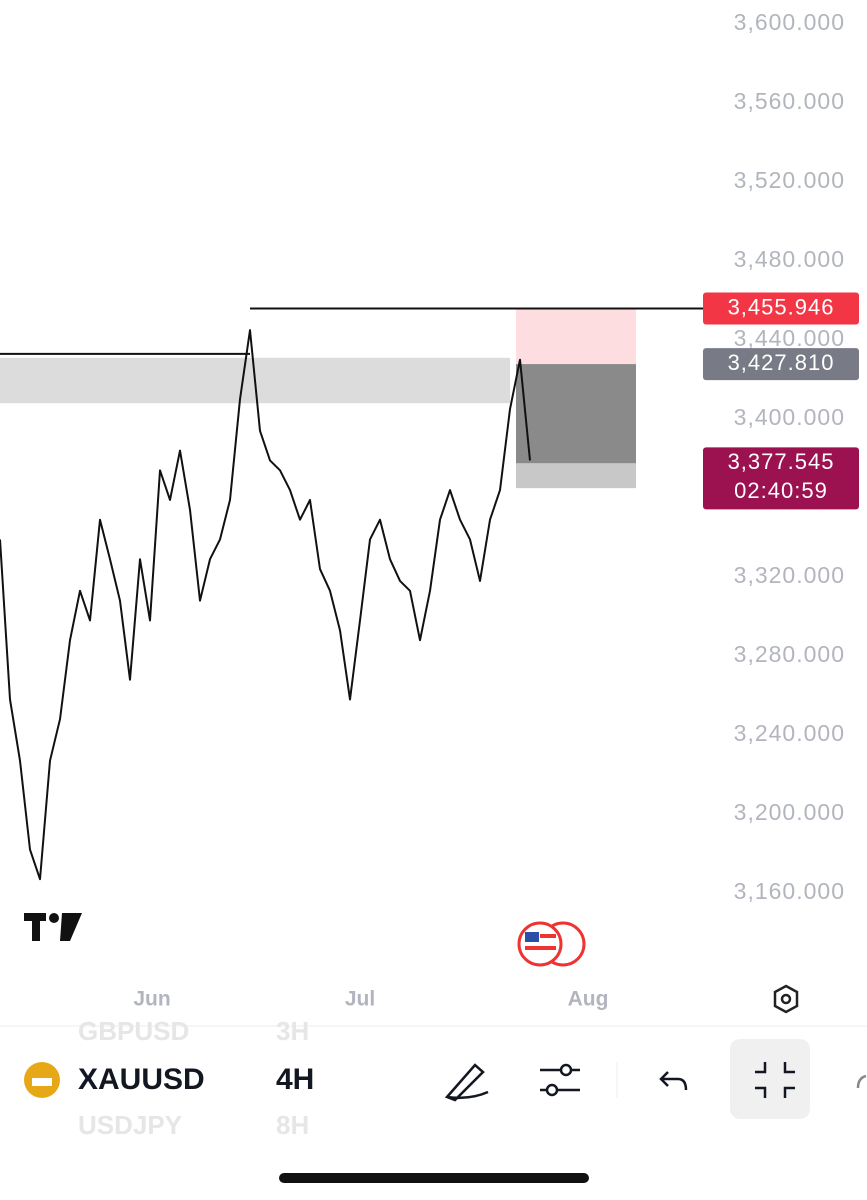 This screenshot has width=867, height=1200. Describe the element at coordinates (588, 999) in the screenshot. I see `x-tick-label: Aug` at that location.